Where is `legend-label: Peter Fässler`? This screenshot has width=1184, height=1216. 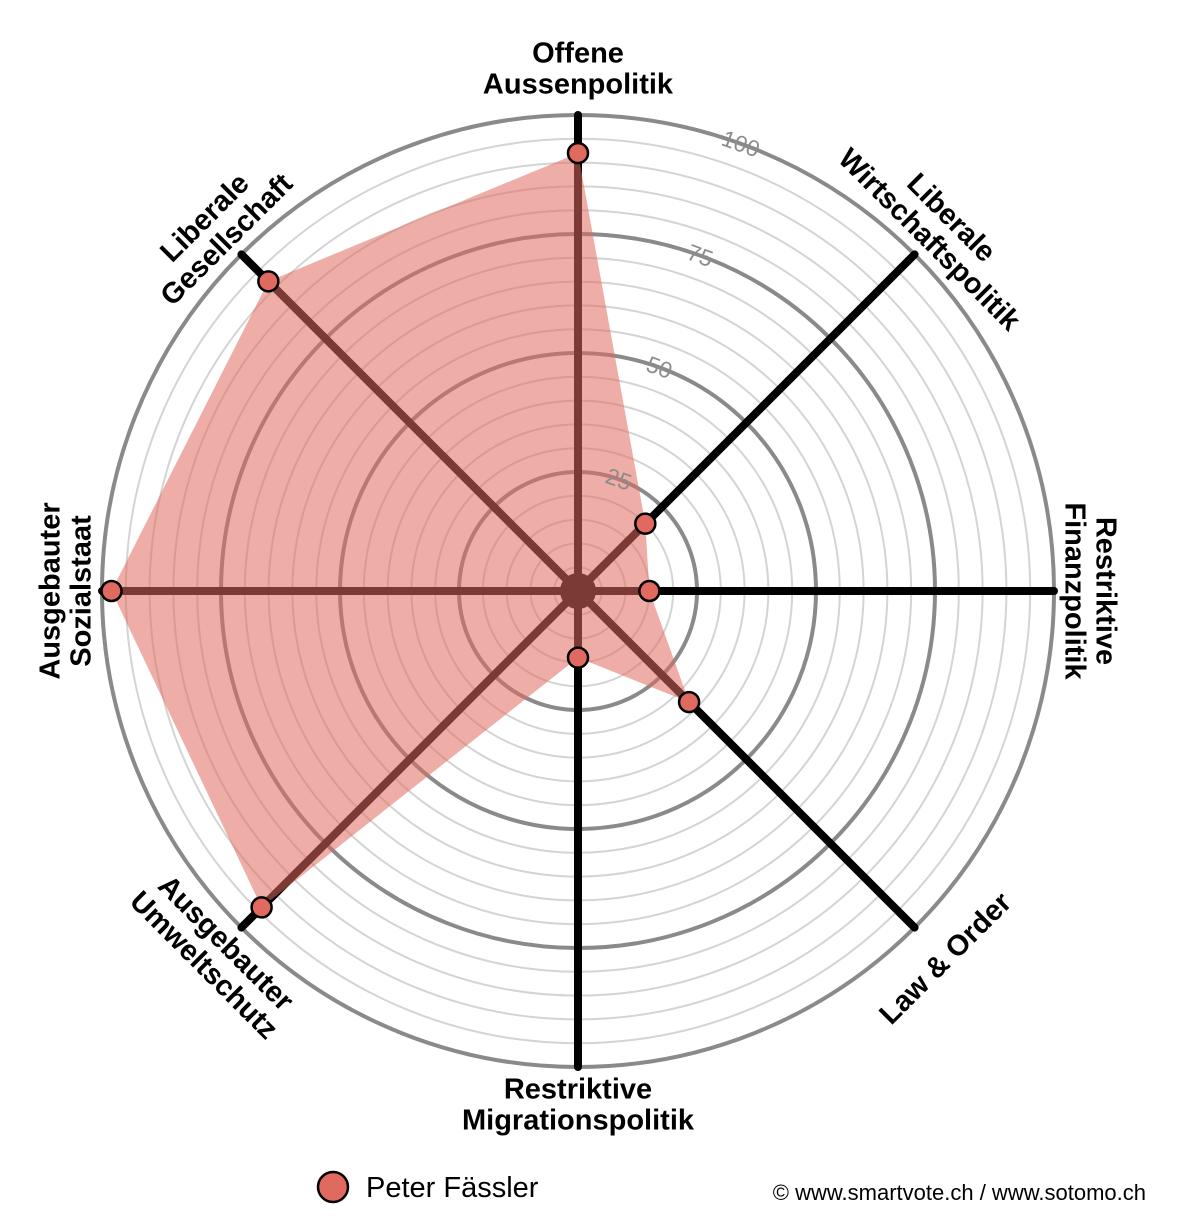 legend-label: Peter Fässler is located at coordinates (452, 1188).